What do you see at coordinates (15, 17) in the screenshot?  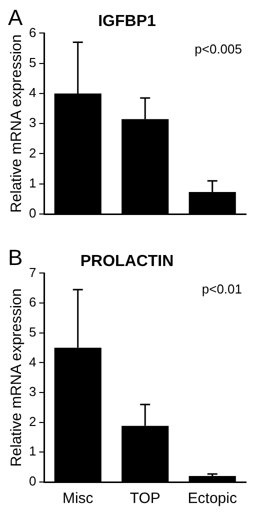 I see `text: A` at bounding box center [15, 17].